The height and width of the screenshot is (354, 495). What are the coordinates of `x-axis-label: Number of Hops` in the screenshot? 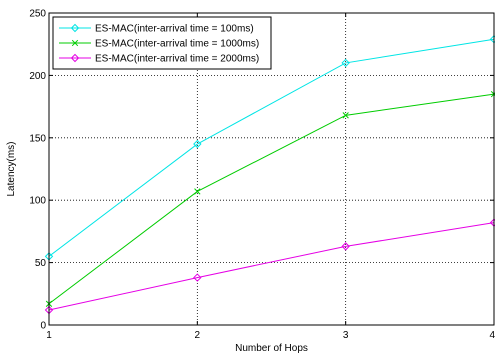 It's located at (271, 348).